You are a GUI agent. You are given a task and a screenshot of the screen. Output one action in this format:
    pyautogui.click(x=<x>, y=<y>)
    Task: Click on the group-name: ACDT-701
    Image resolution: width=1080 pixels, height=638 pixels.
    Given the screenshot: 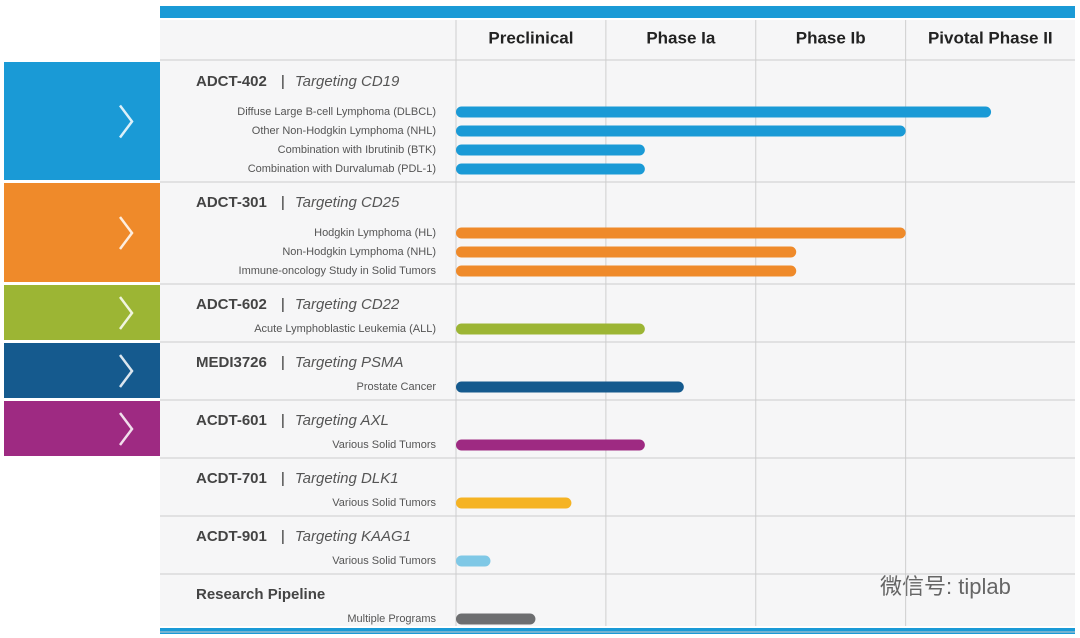 What is the action you would take?
    pyautogui.click(x=231, y=478)
    